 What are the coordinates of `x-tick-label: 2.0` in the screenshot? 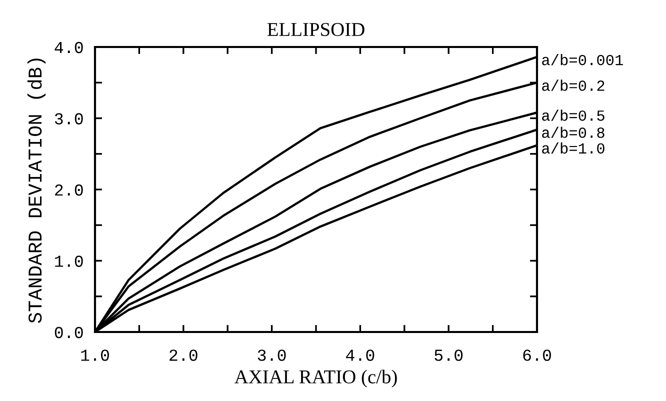 It's located at (184, 355).